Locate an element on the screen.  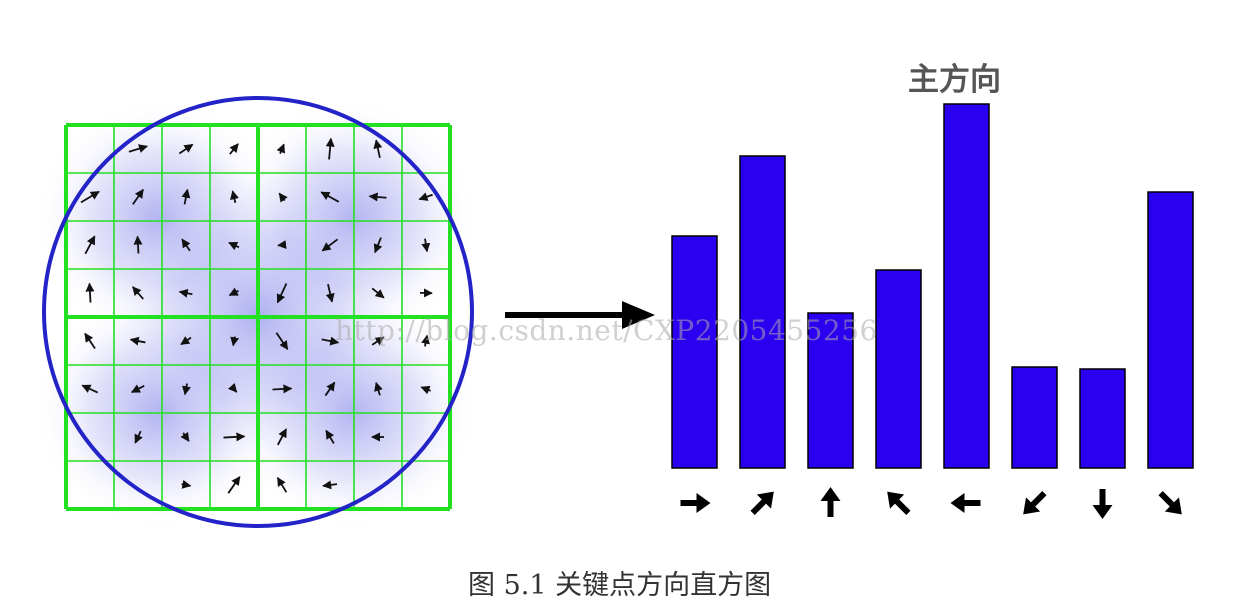
histogram-bar-up is located at coordinates (830, 390).